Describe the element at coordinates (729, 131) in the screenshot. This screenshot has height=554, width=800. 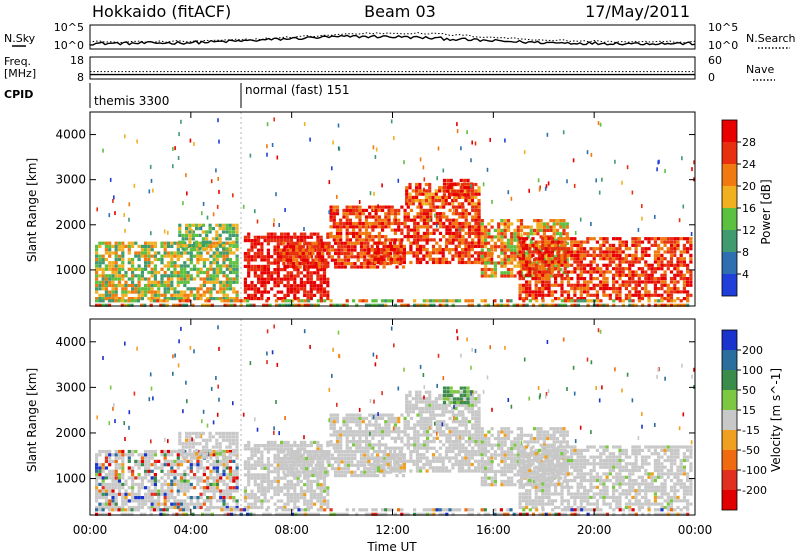
I see `colorbar-swatch` at that location.